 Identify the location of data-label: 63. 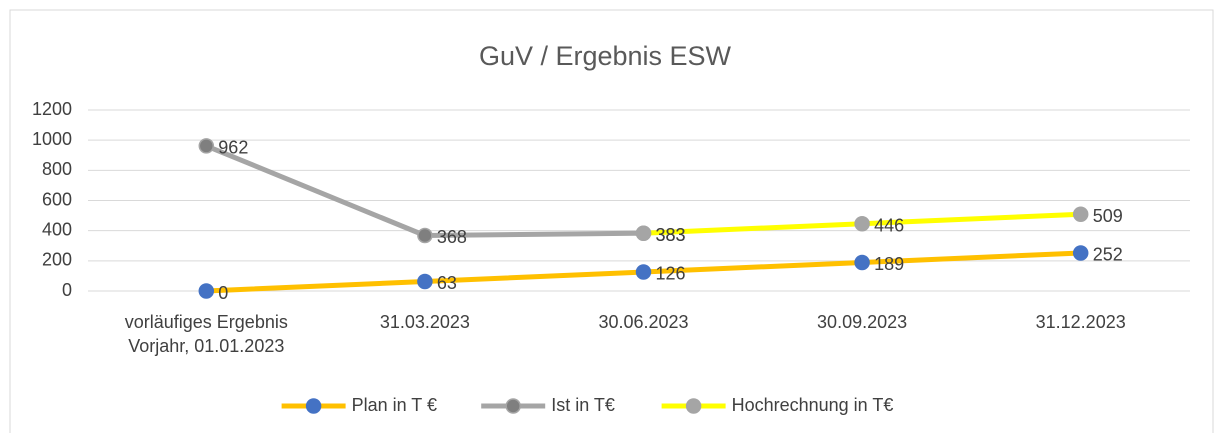
(447, 283).